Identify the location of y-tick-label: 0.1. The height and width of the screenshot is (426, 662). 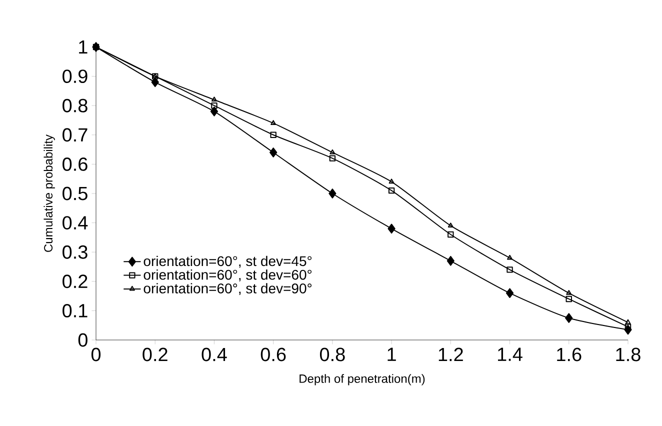
(75, 311).